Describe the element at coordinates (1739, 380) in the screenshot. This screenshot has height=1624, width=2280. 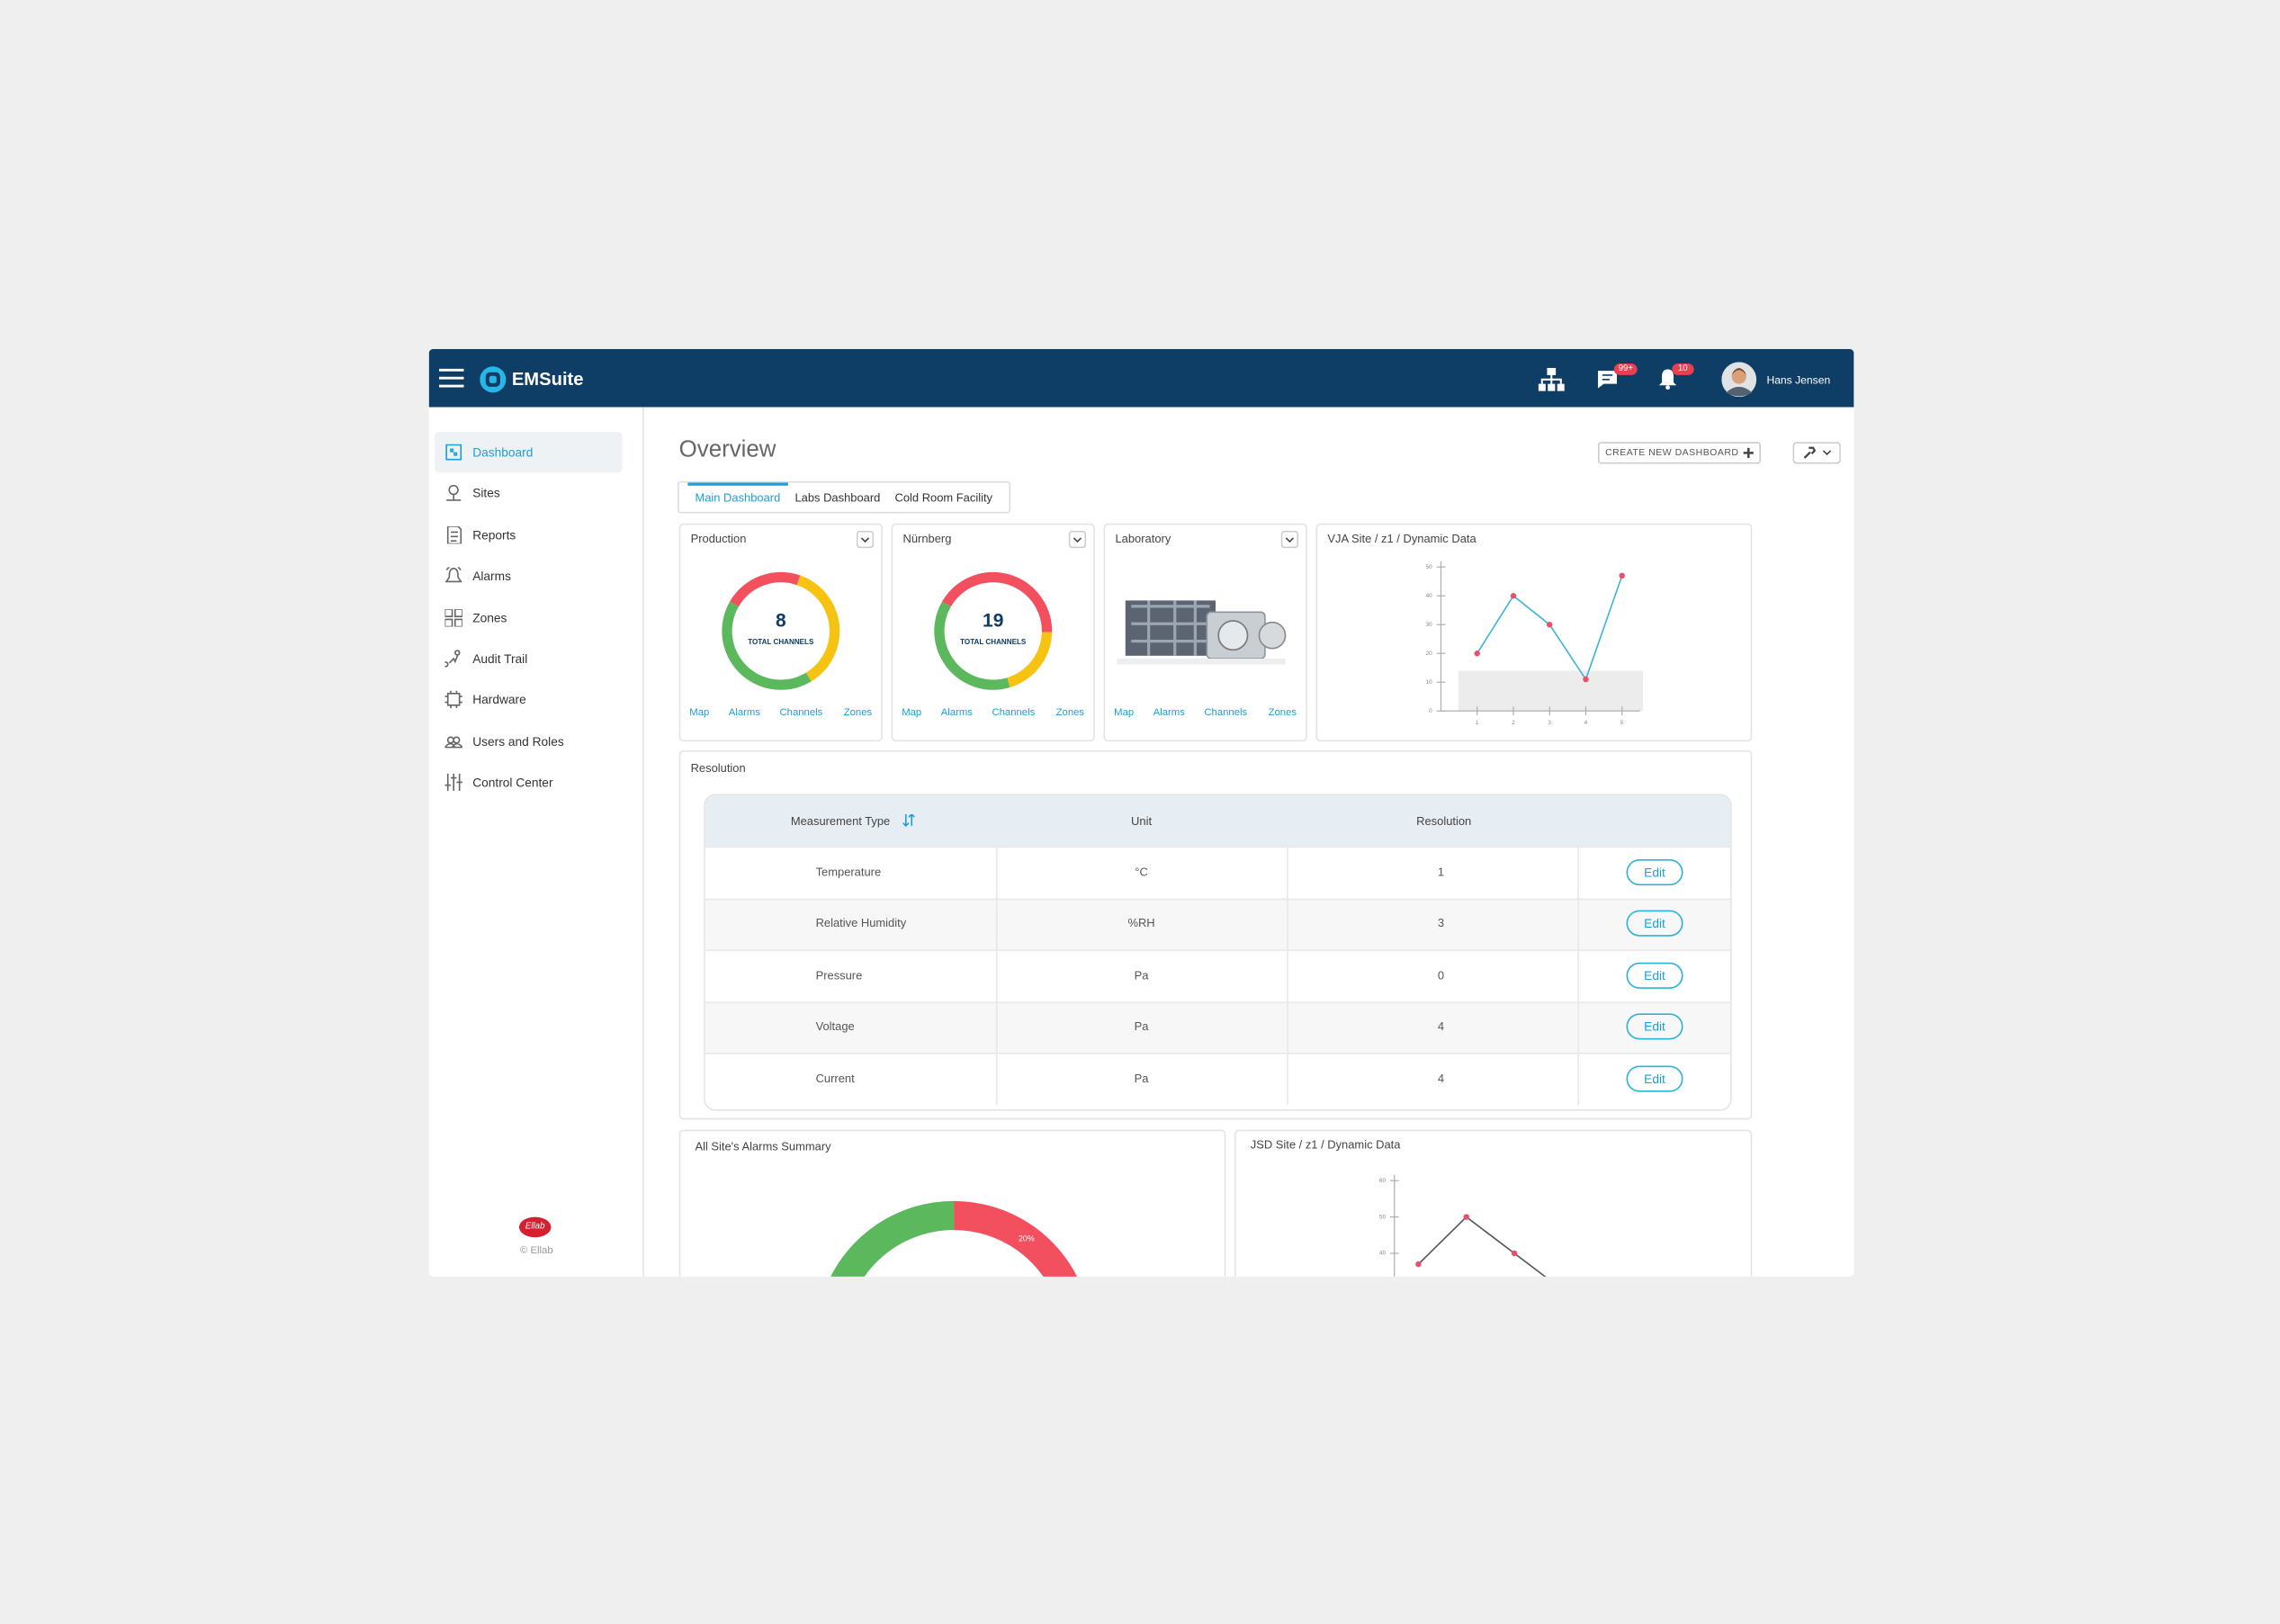
I see `avatar` at that location.